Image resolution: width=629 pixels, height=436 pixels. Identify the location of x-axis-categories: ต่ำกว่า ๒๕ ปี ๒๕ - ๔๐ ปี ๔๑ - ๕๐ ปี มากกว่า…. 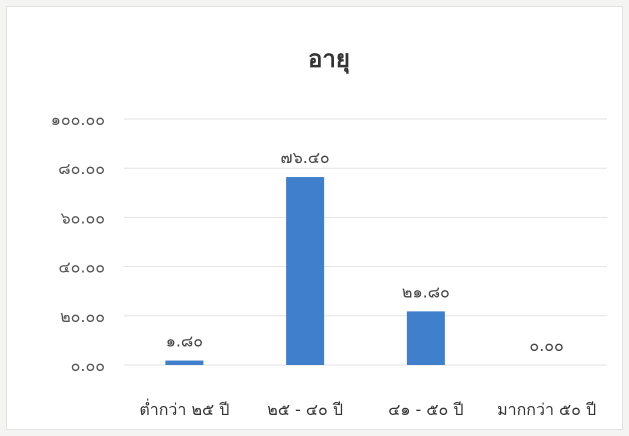
(367, 408).